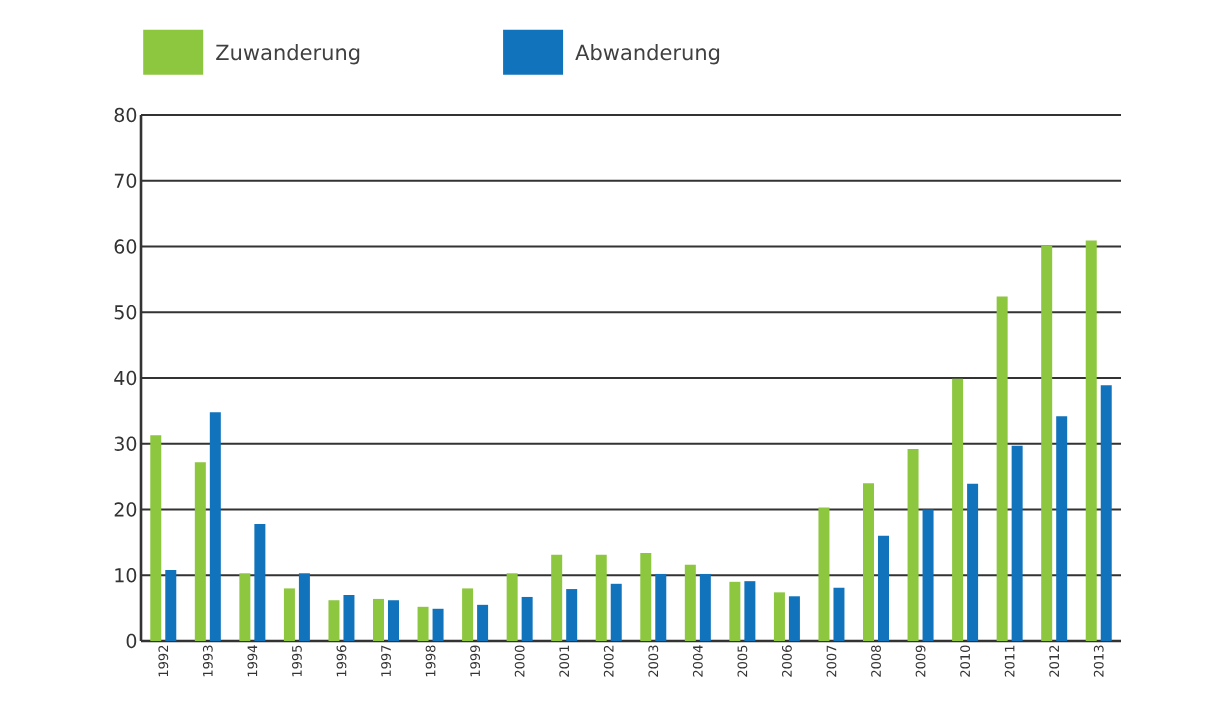  What do you see at coordinates (288, 54) in the screenshot?
I see `legend-label: Zuwanderung` at bounding box center [288, 54].